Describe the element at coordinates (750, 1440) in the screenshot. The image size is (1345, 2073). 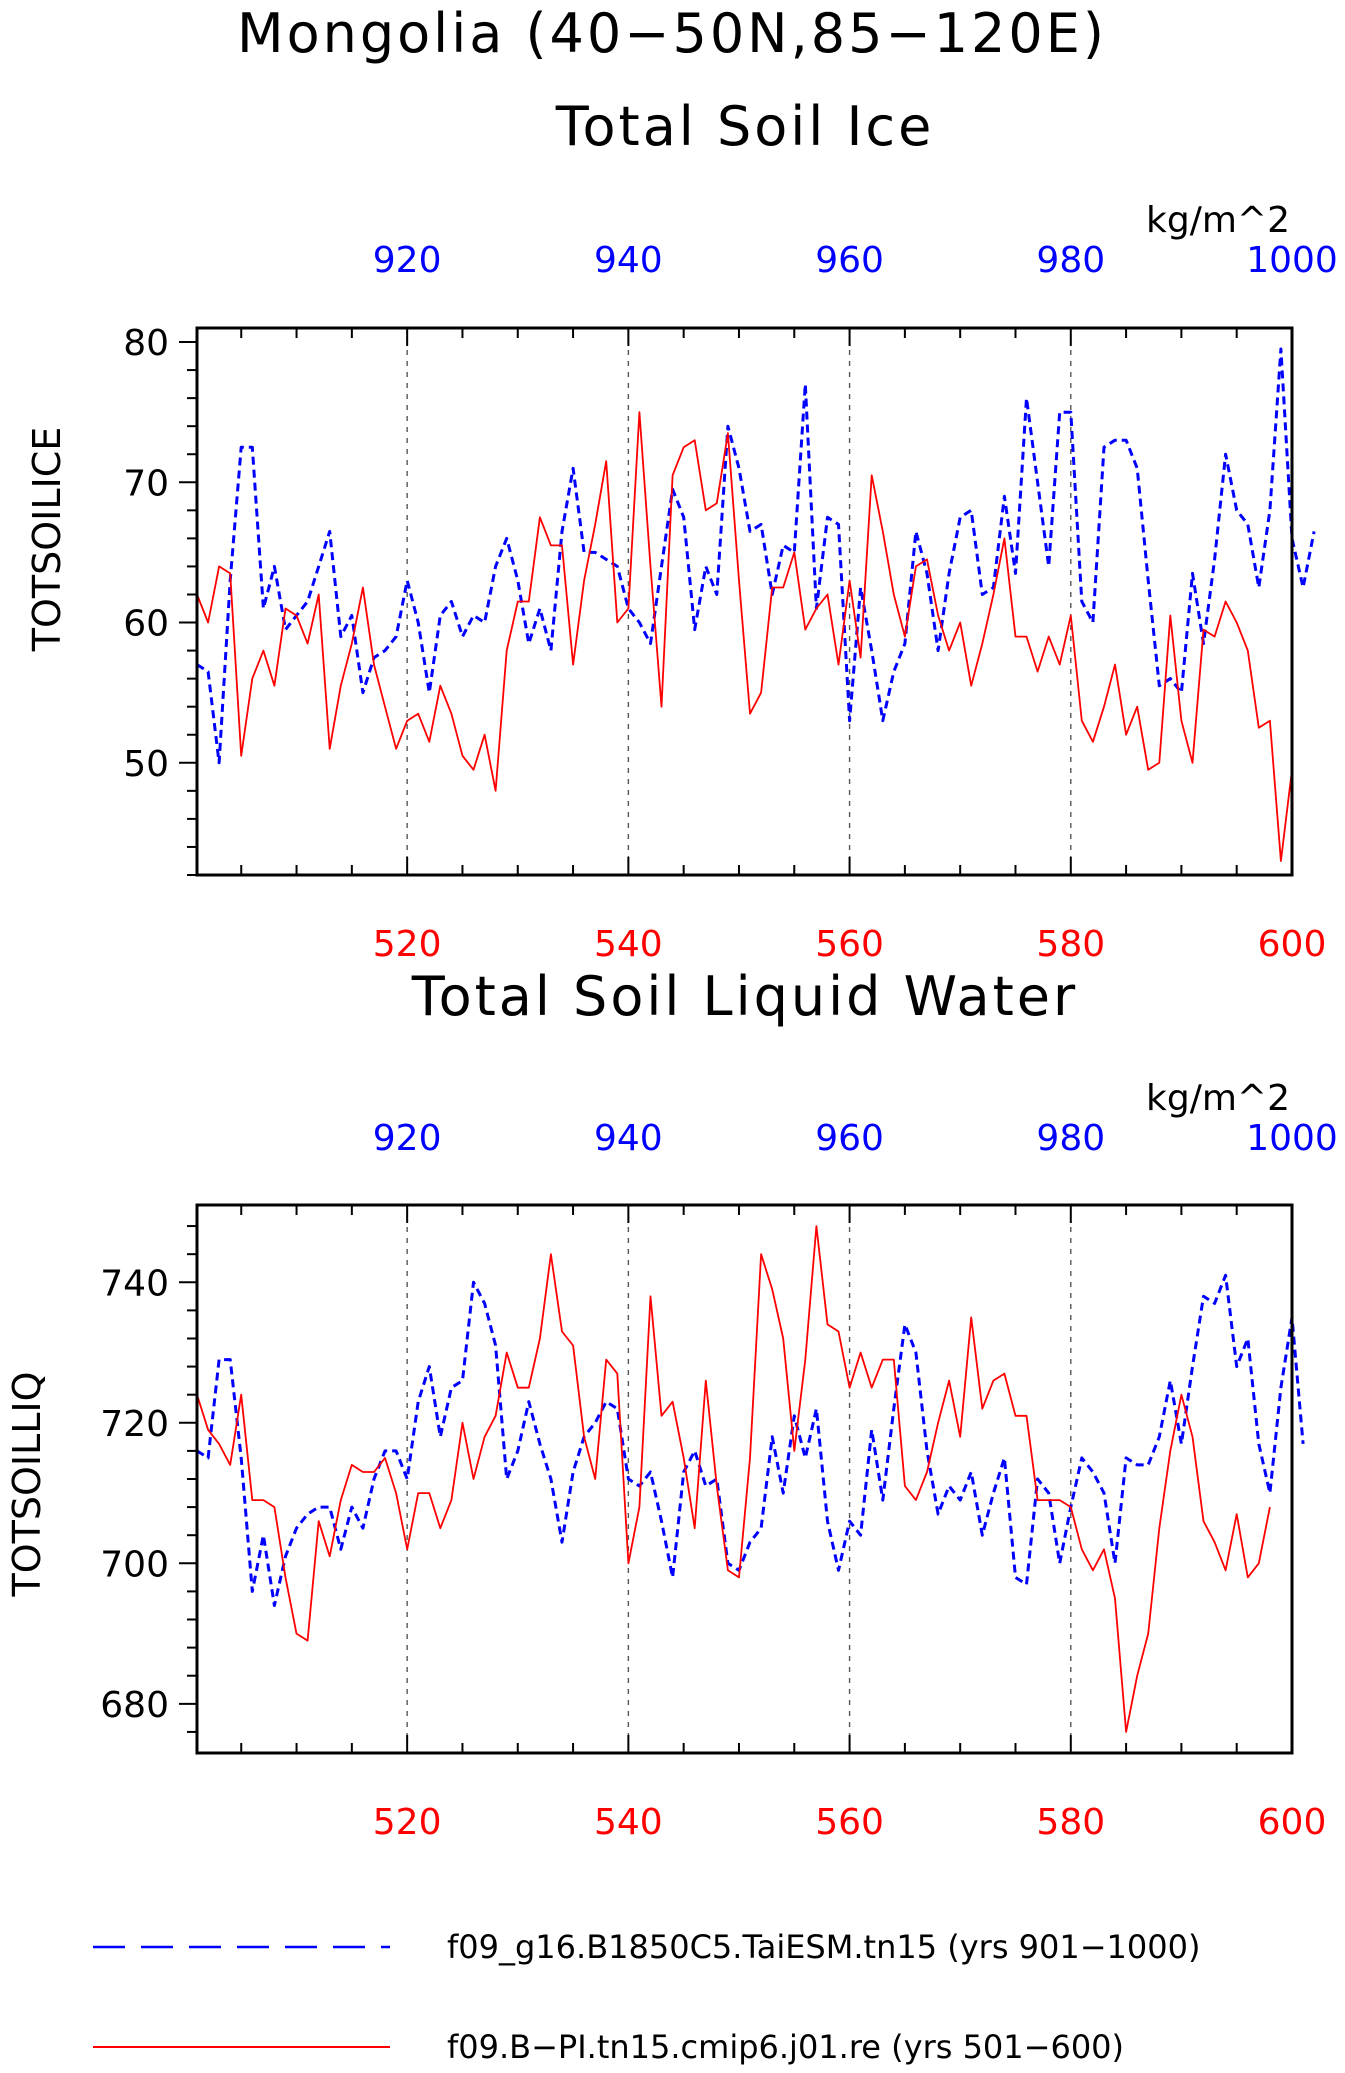
I see `series-line-taiesm` at that location.